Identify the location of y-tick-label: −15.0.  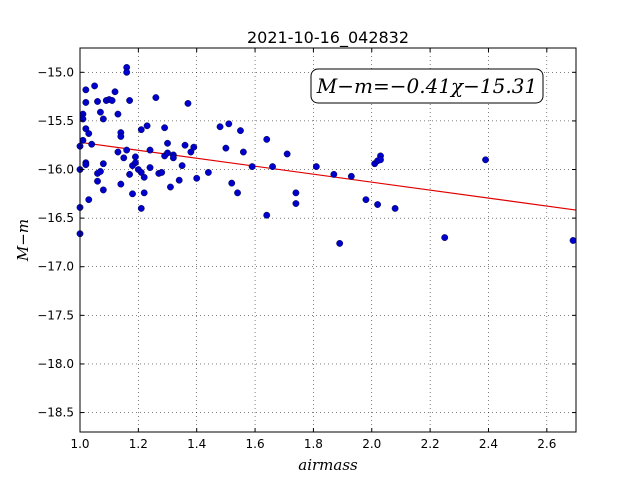
(55, 72).